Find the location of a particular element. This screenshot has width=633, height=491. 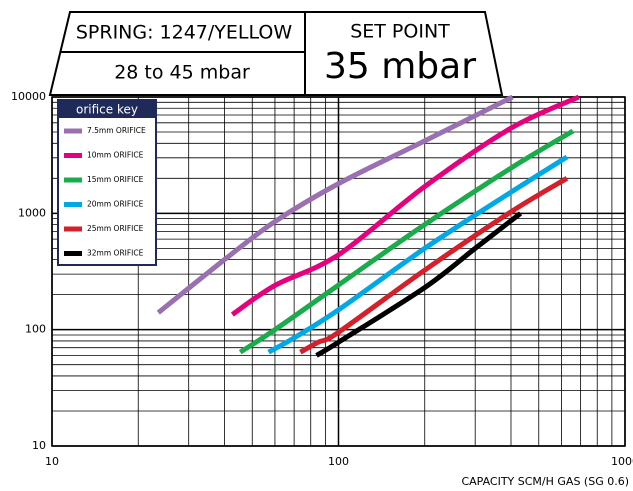

legend-label: 15mm ORIFICE is located at coordinates (115, 179).